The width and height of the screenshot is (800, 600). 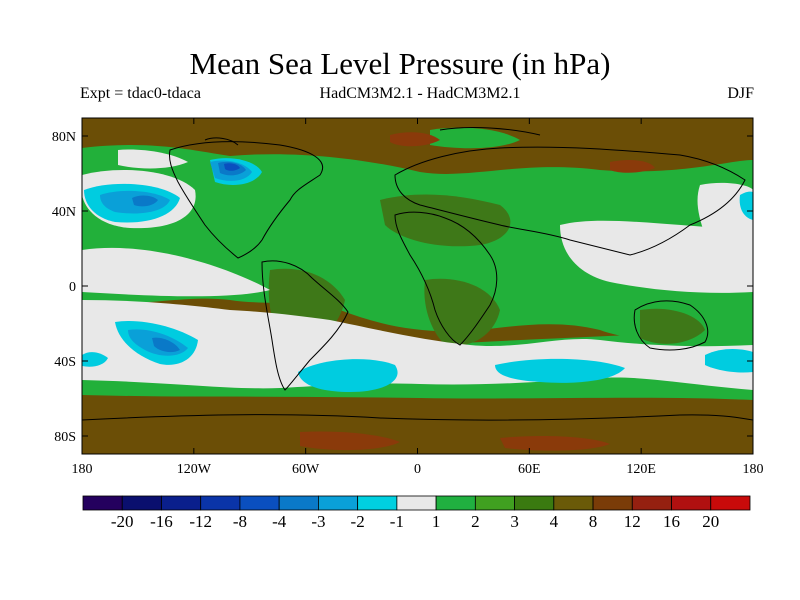 I want to click on lon-tick-label: 120W, so click(x=194, y=469).